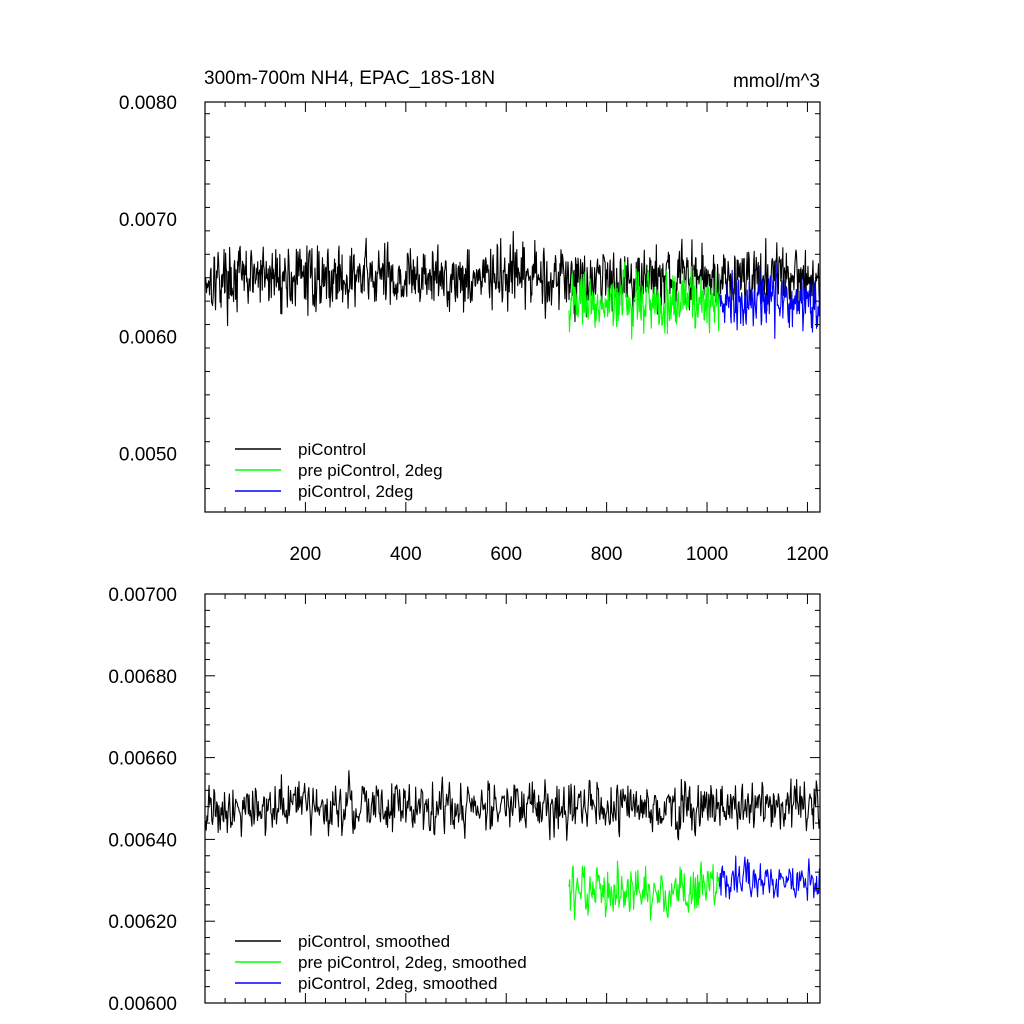  Describe the element at coordinates (142, 1004) in the screenshot. I see `y-tick-label: 0.00600` at that location.